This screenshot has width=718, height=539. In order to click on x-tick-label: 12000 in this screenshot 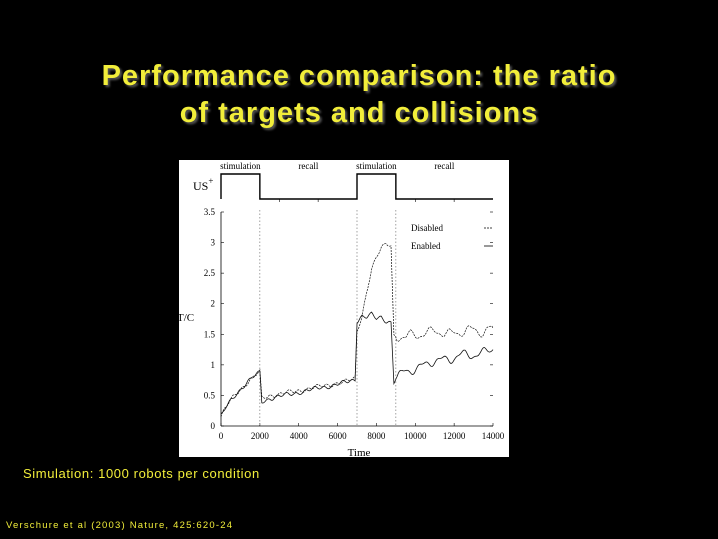, I will do `click(454, 436)`.